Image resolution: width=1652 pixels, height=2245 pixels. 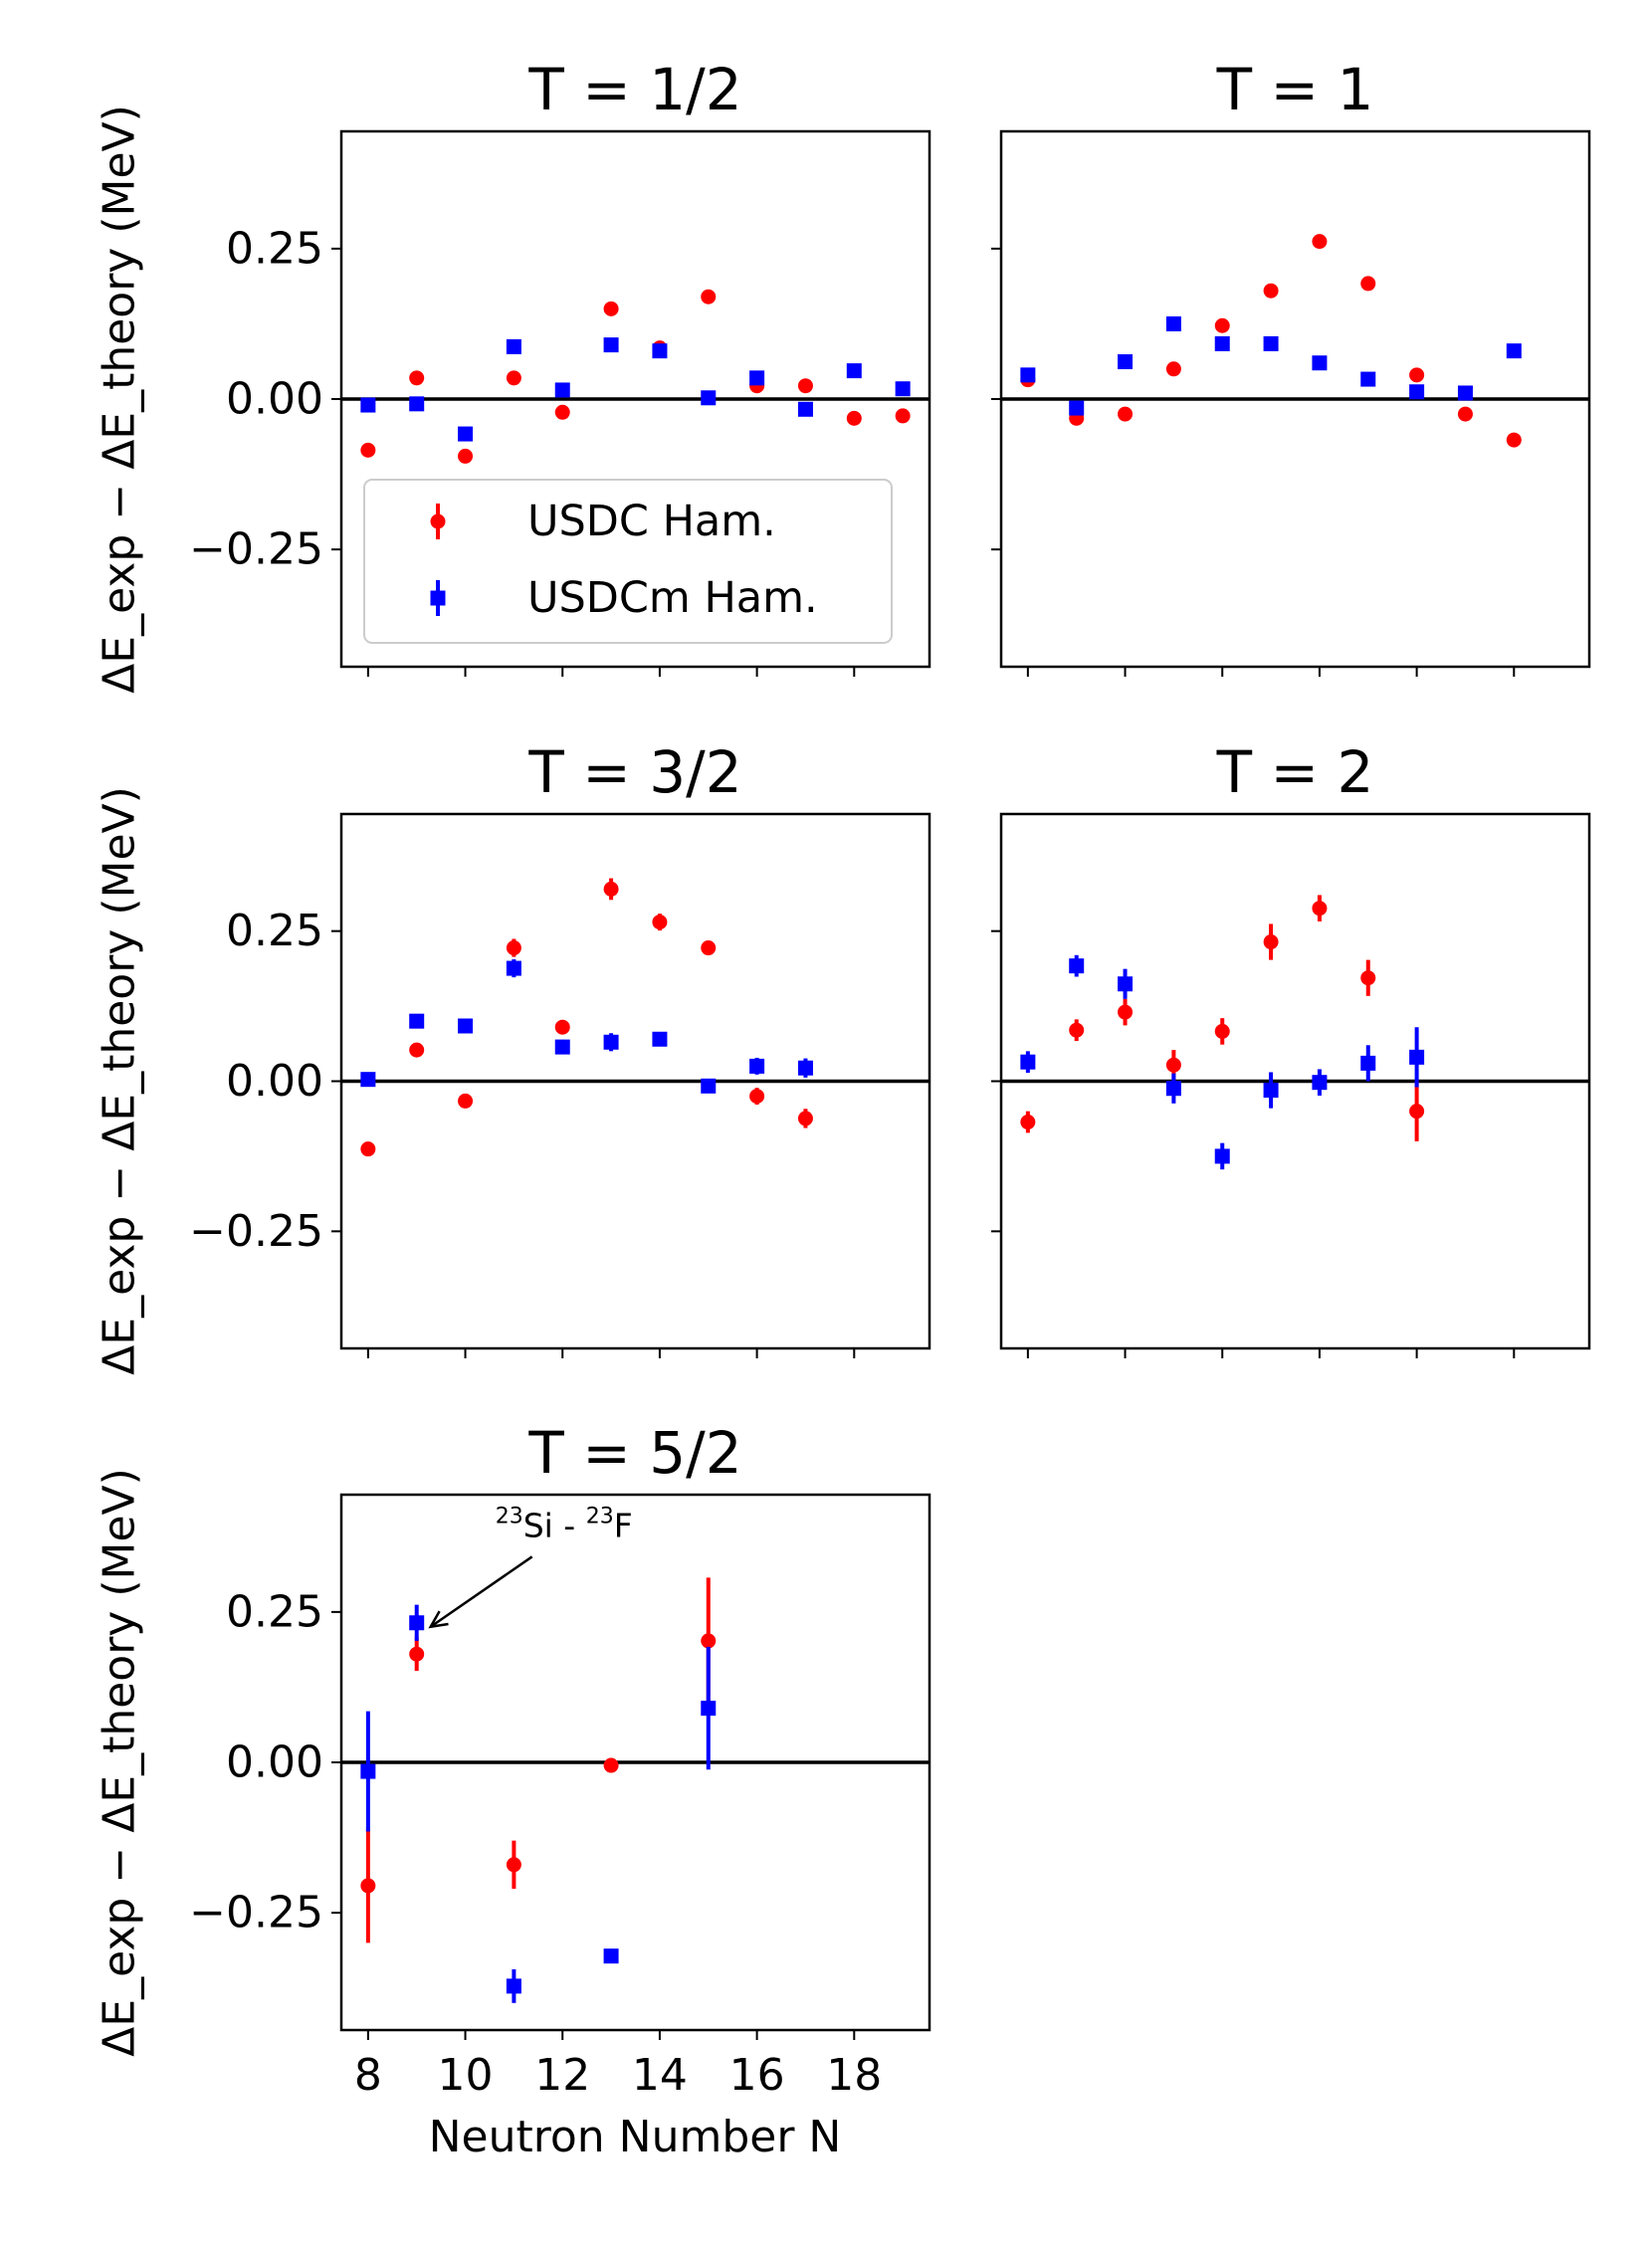 I want to click on panel-2: T = 1, so click(x=1291, y=366).